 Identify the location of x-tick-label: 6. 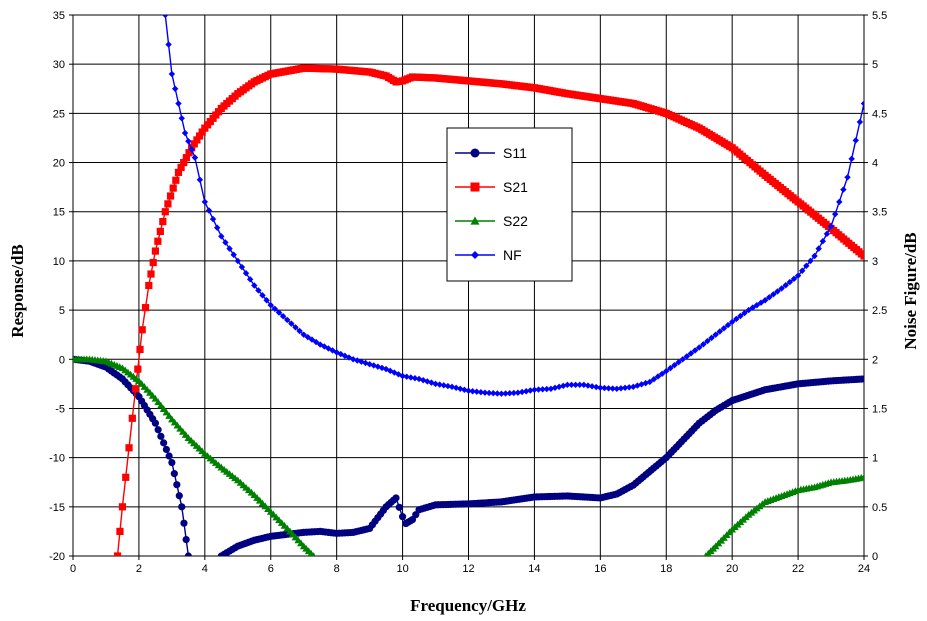
(271, 569).